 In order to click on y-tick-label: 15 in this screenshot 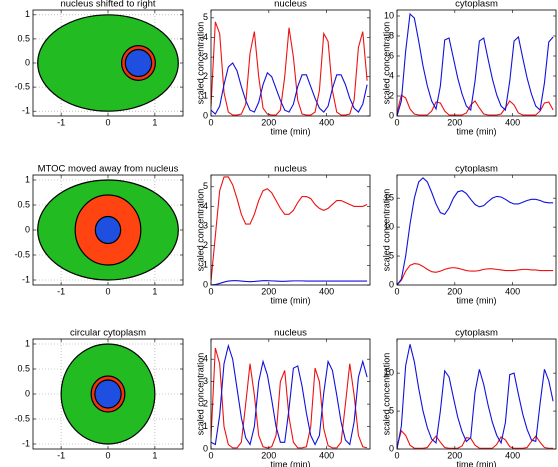, I will do `click(389, 198)`.